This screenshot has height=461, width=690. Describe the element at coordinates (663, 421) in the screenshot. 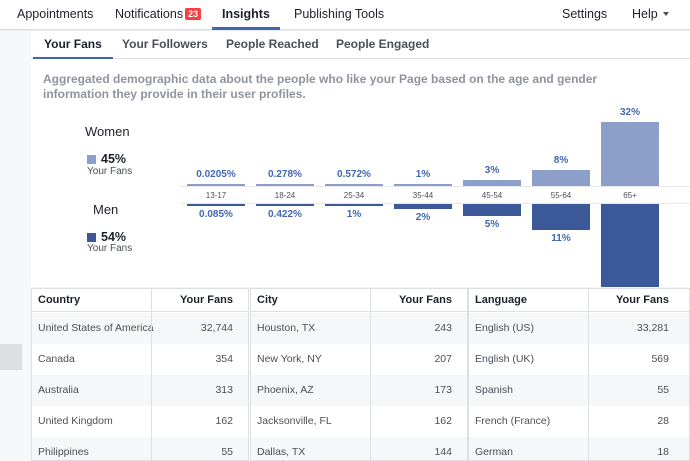

I see `language-fans-cell: 28` at that location.